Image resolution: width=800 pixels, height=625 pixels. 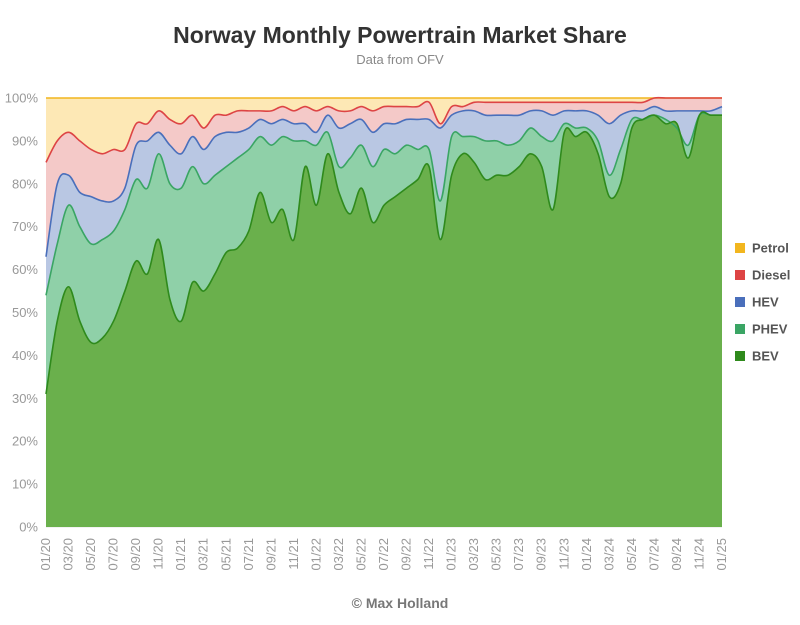 I want to click on legend: Petrol Diesel HEV PHEV BEV, so click(x=762, y=302).